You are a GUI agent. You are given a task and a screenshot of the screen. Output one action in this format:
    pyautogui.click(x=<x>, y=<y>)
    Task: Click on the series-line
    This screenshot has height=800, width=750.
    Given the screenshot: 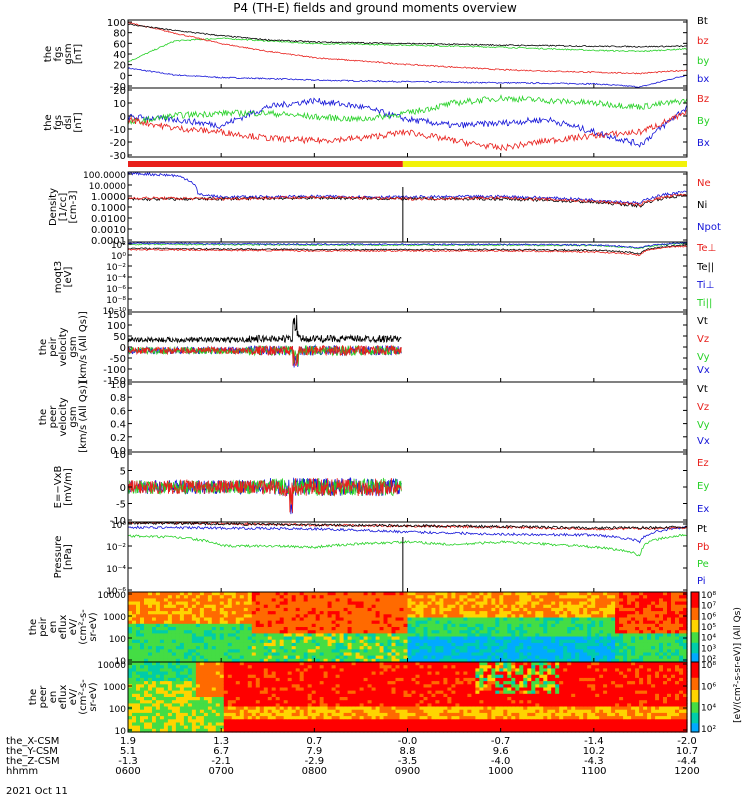 What is the action you would take?
    pyautogui.click(x=407, y=526)
    